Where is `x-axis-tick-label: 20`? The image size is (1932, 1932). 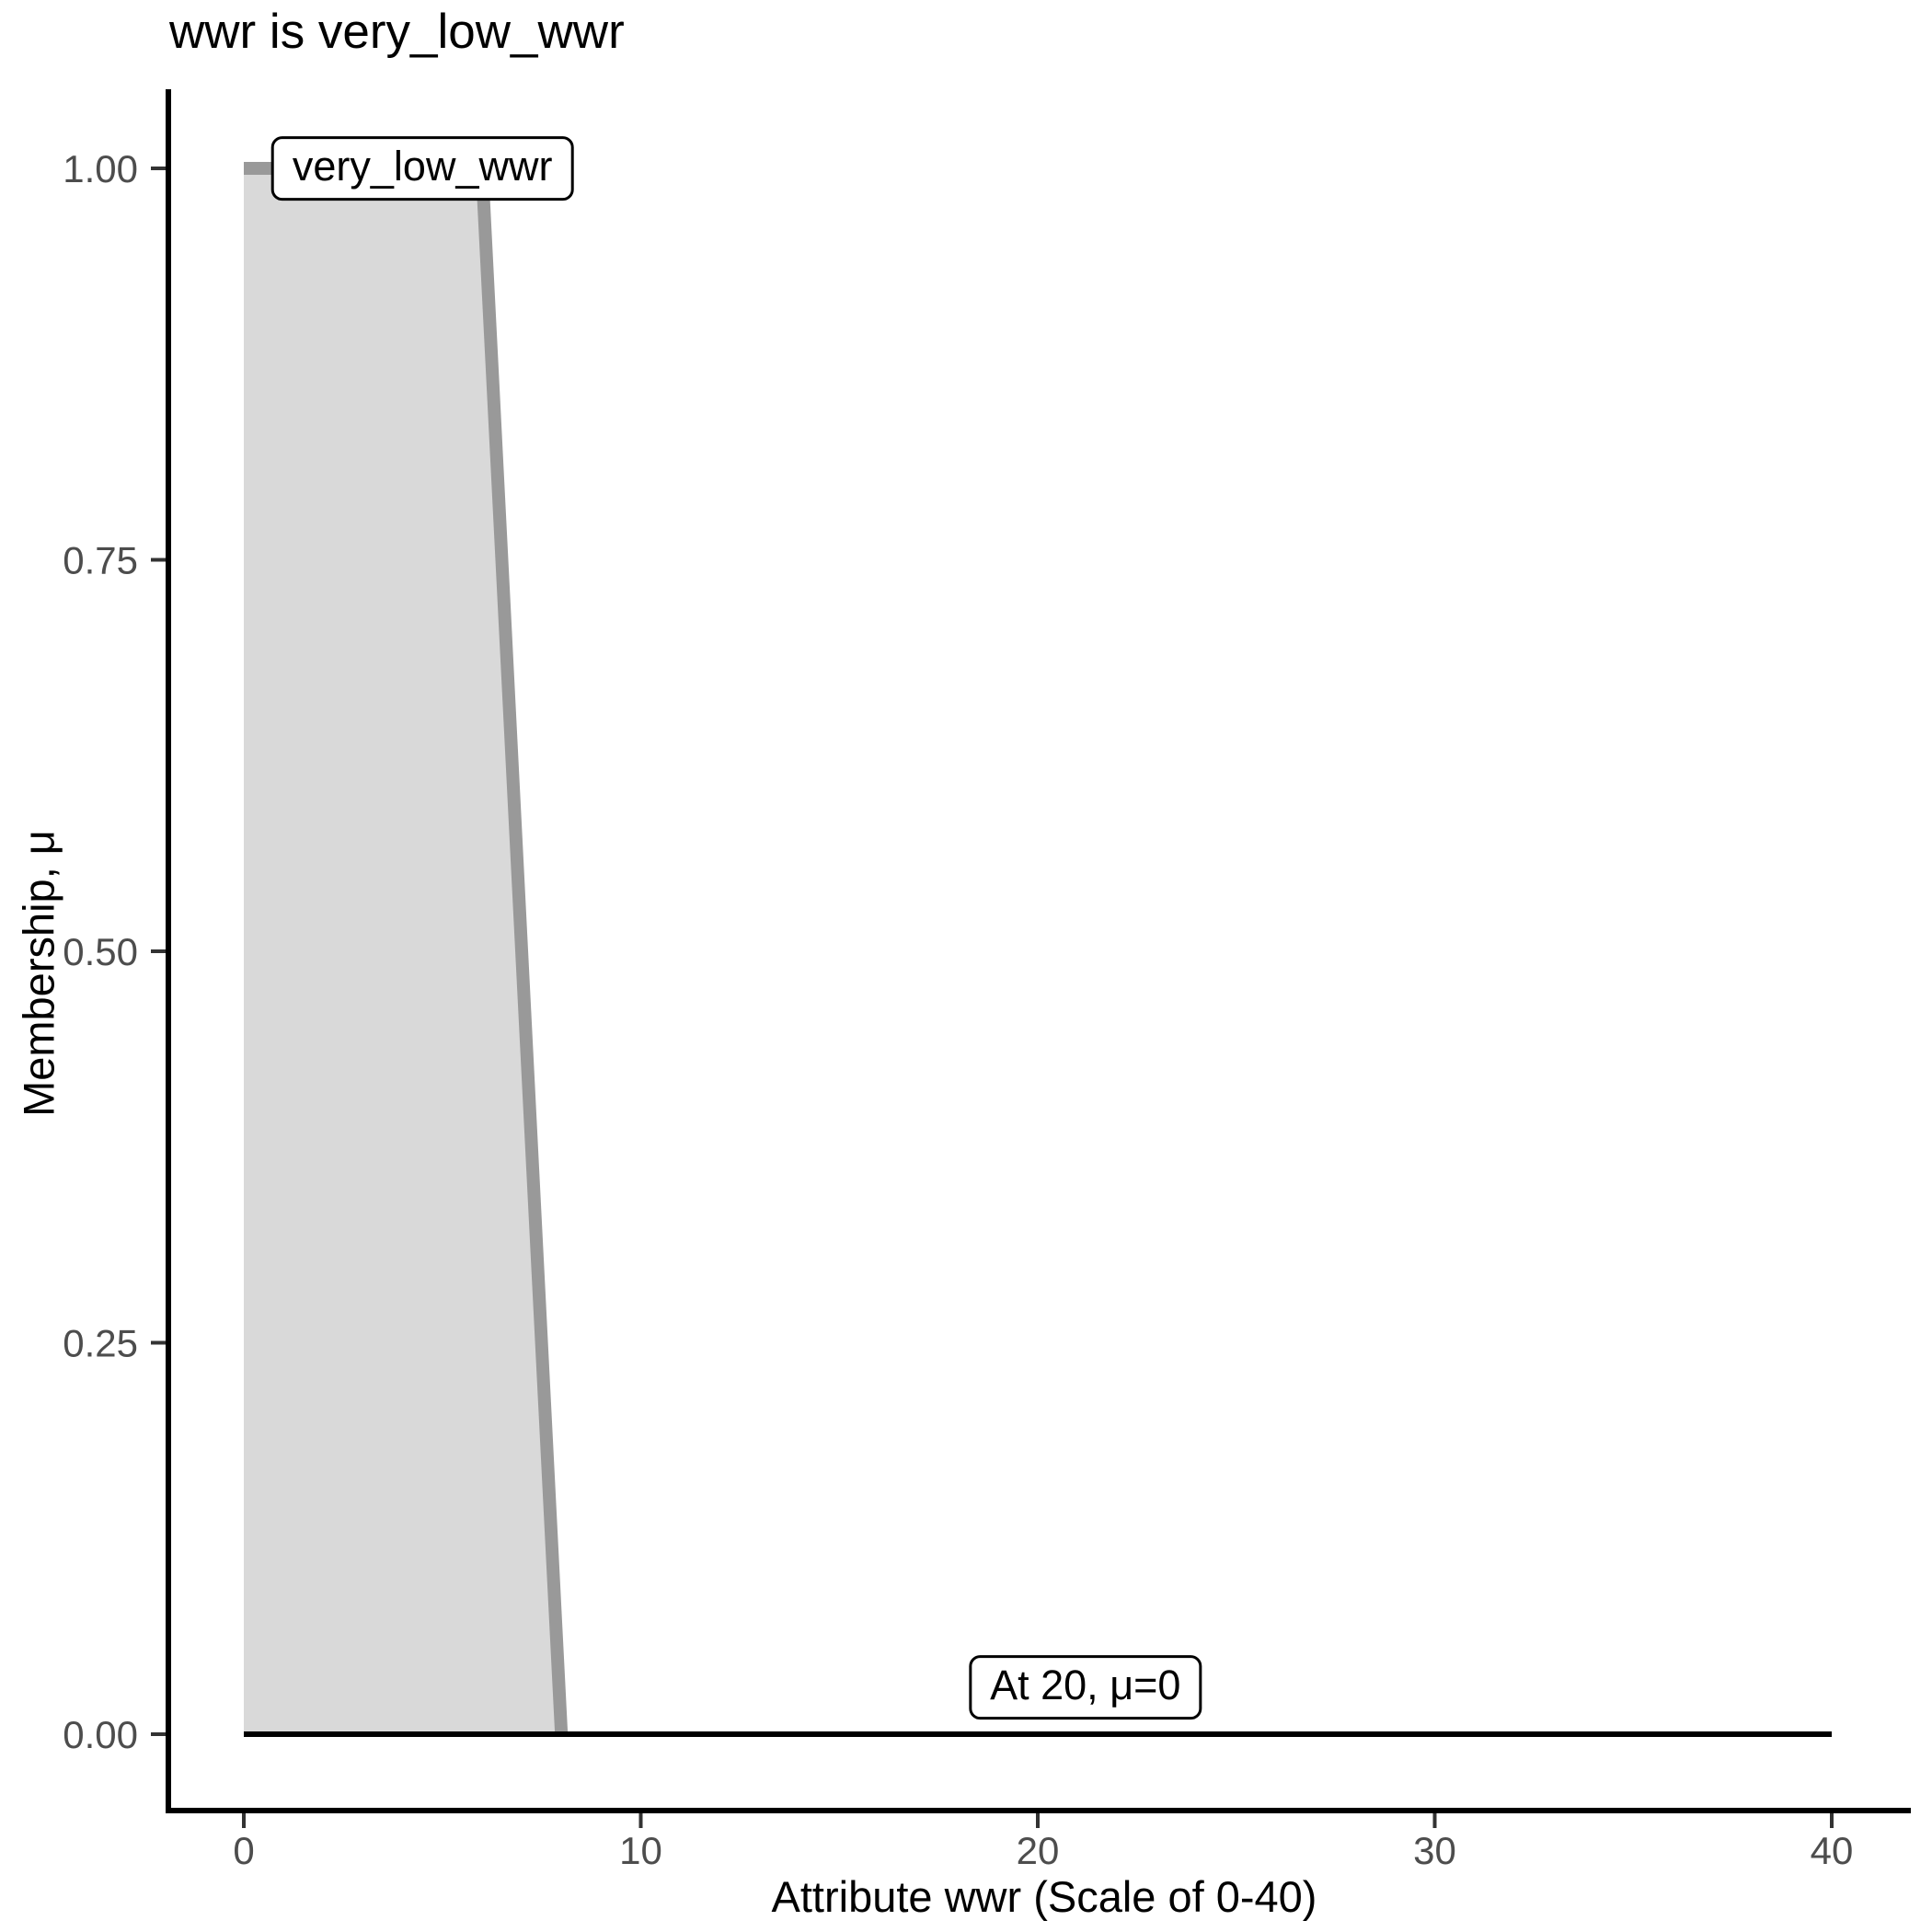 x-axis-tick-label: 20 is located at coordinates (1038, 1850).